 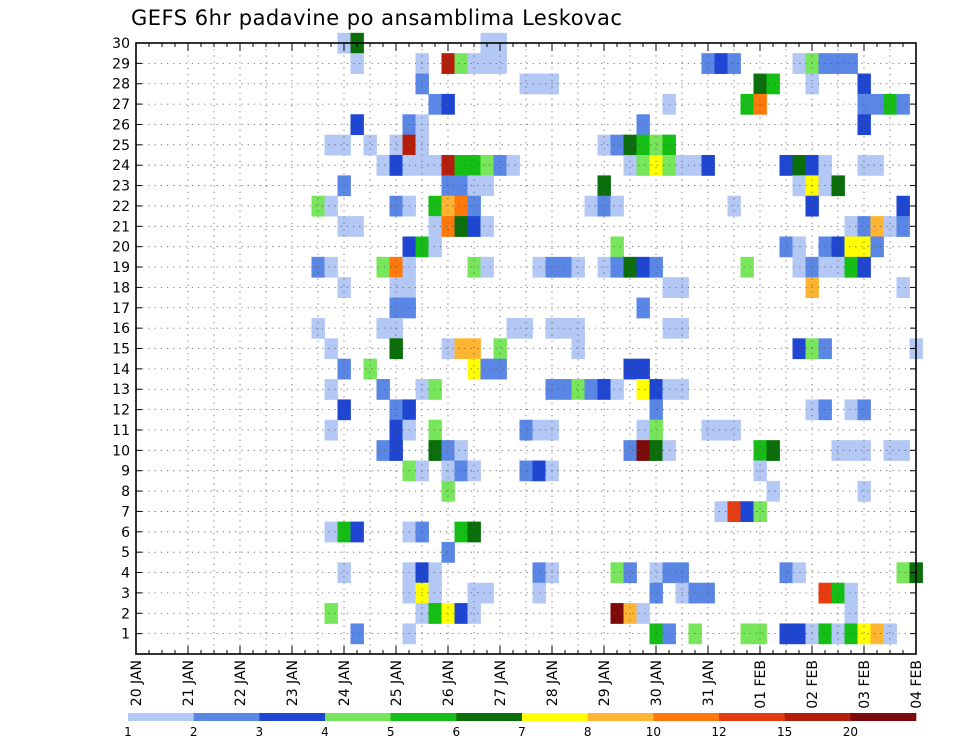 What do you see at coordinates (194, 732) in the screenshot?
I see `colorbar-label: 2` at bounding box center [194, 732].